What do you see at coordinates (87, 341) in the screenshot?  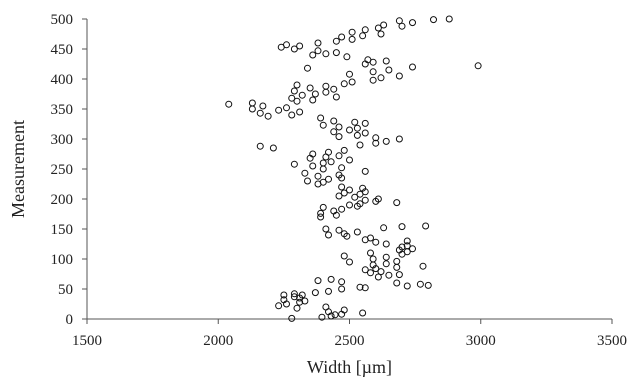 I see `x-tick-label: 1500` at bounding box center [87, 341].